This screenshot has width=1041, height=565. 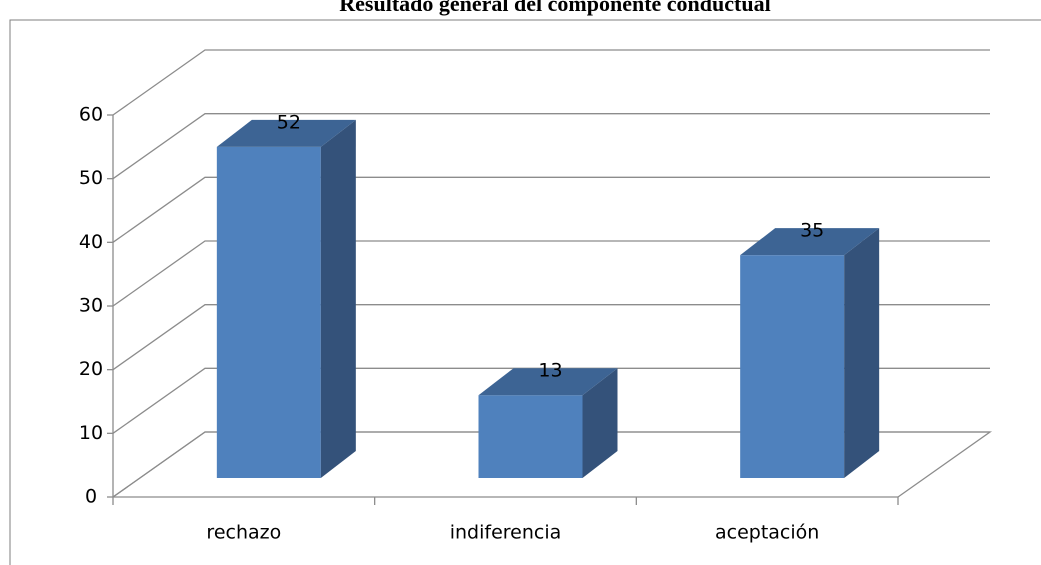 What do you see at coordinates (91, 433) in the screenshot?
I see `y-tick-label: 10` at bounding box center [91, 433].